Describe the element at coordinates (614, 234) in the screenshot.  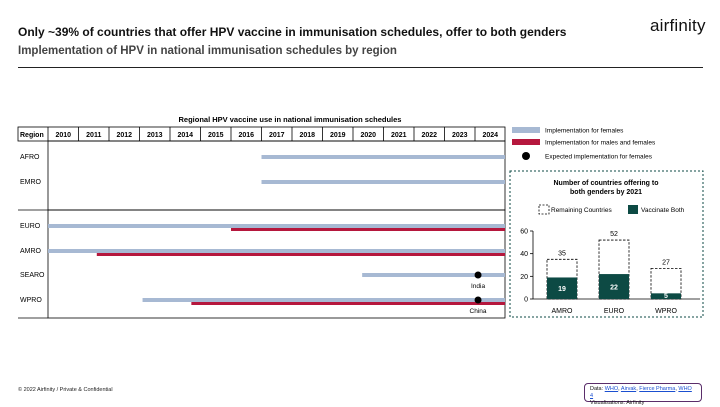
I see `total-value-label: 52` at that location.